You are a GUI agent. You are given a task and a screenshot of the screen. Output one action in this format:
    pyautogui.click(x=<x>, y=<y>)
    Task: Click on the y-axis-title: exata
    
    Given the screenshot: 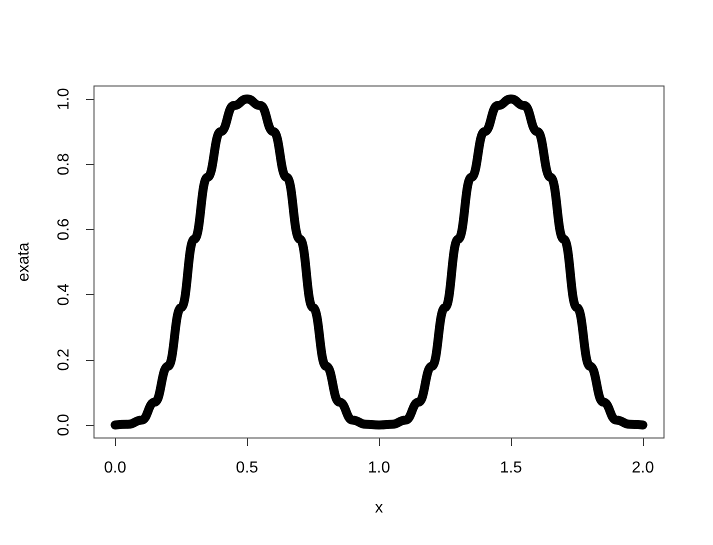 What is the action you would take?
    pyautogui.click(x=24, y=262)
    